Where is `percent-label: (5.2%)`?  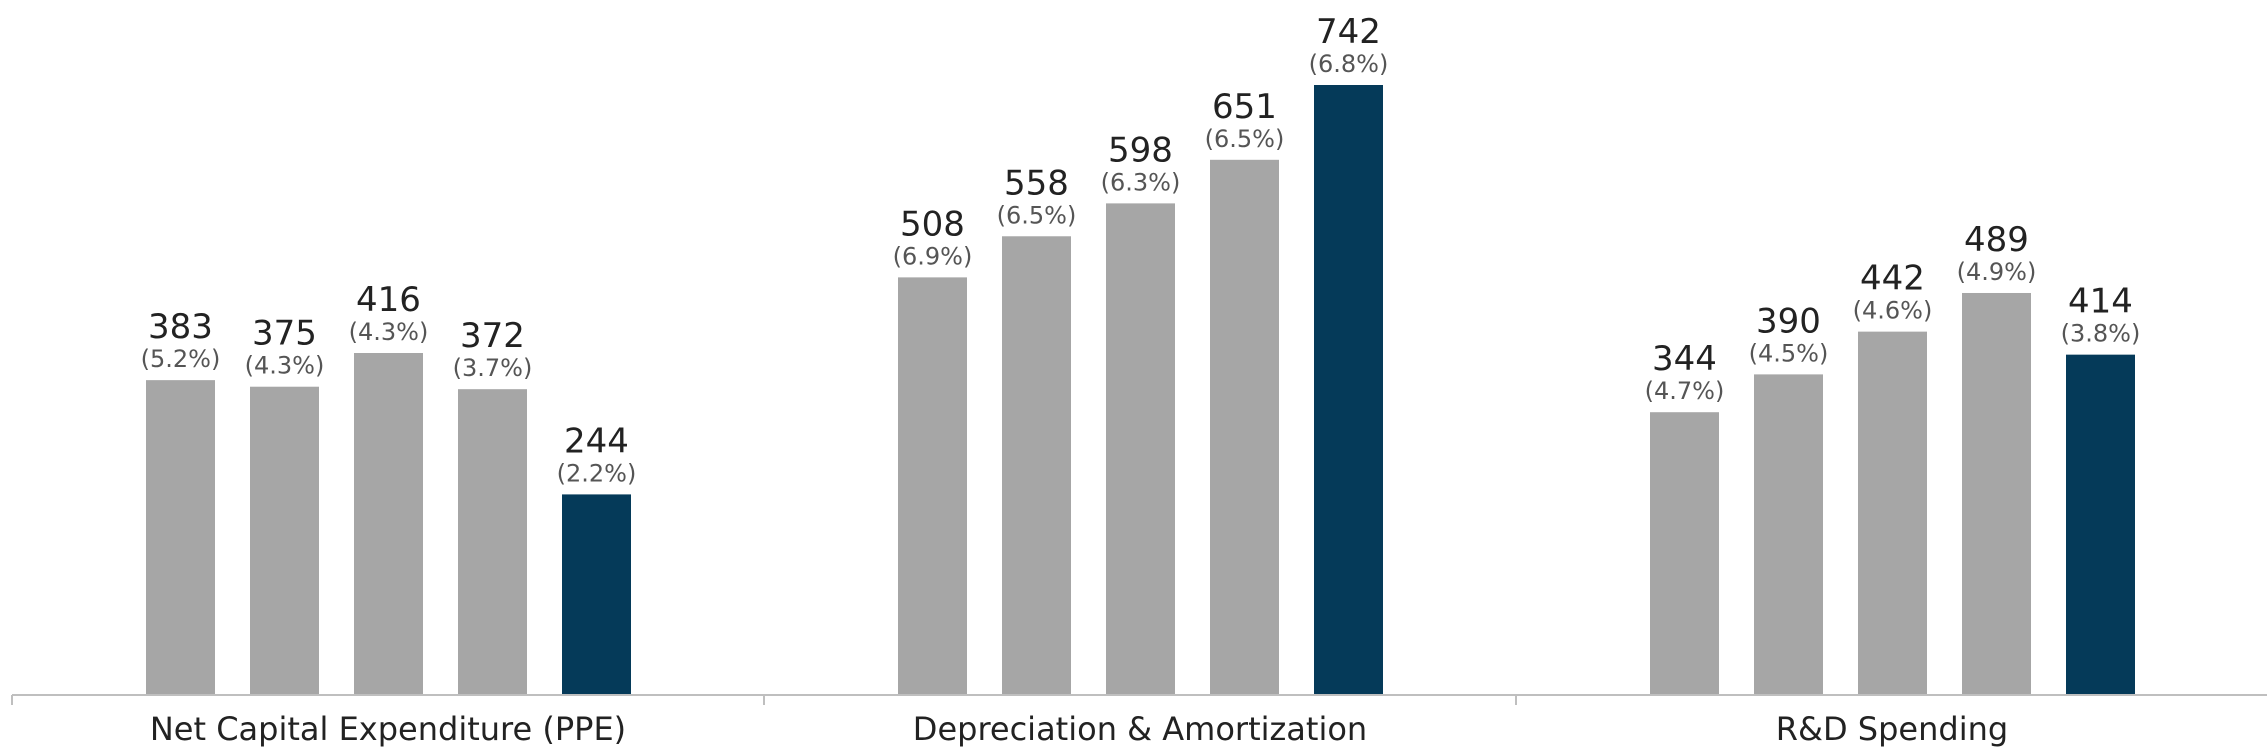
percent-label: (5.2%) is located at coordinates (181, 359).